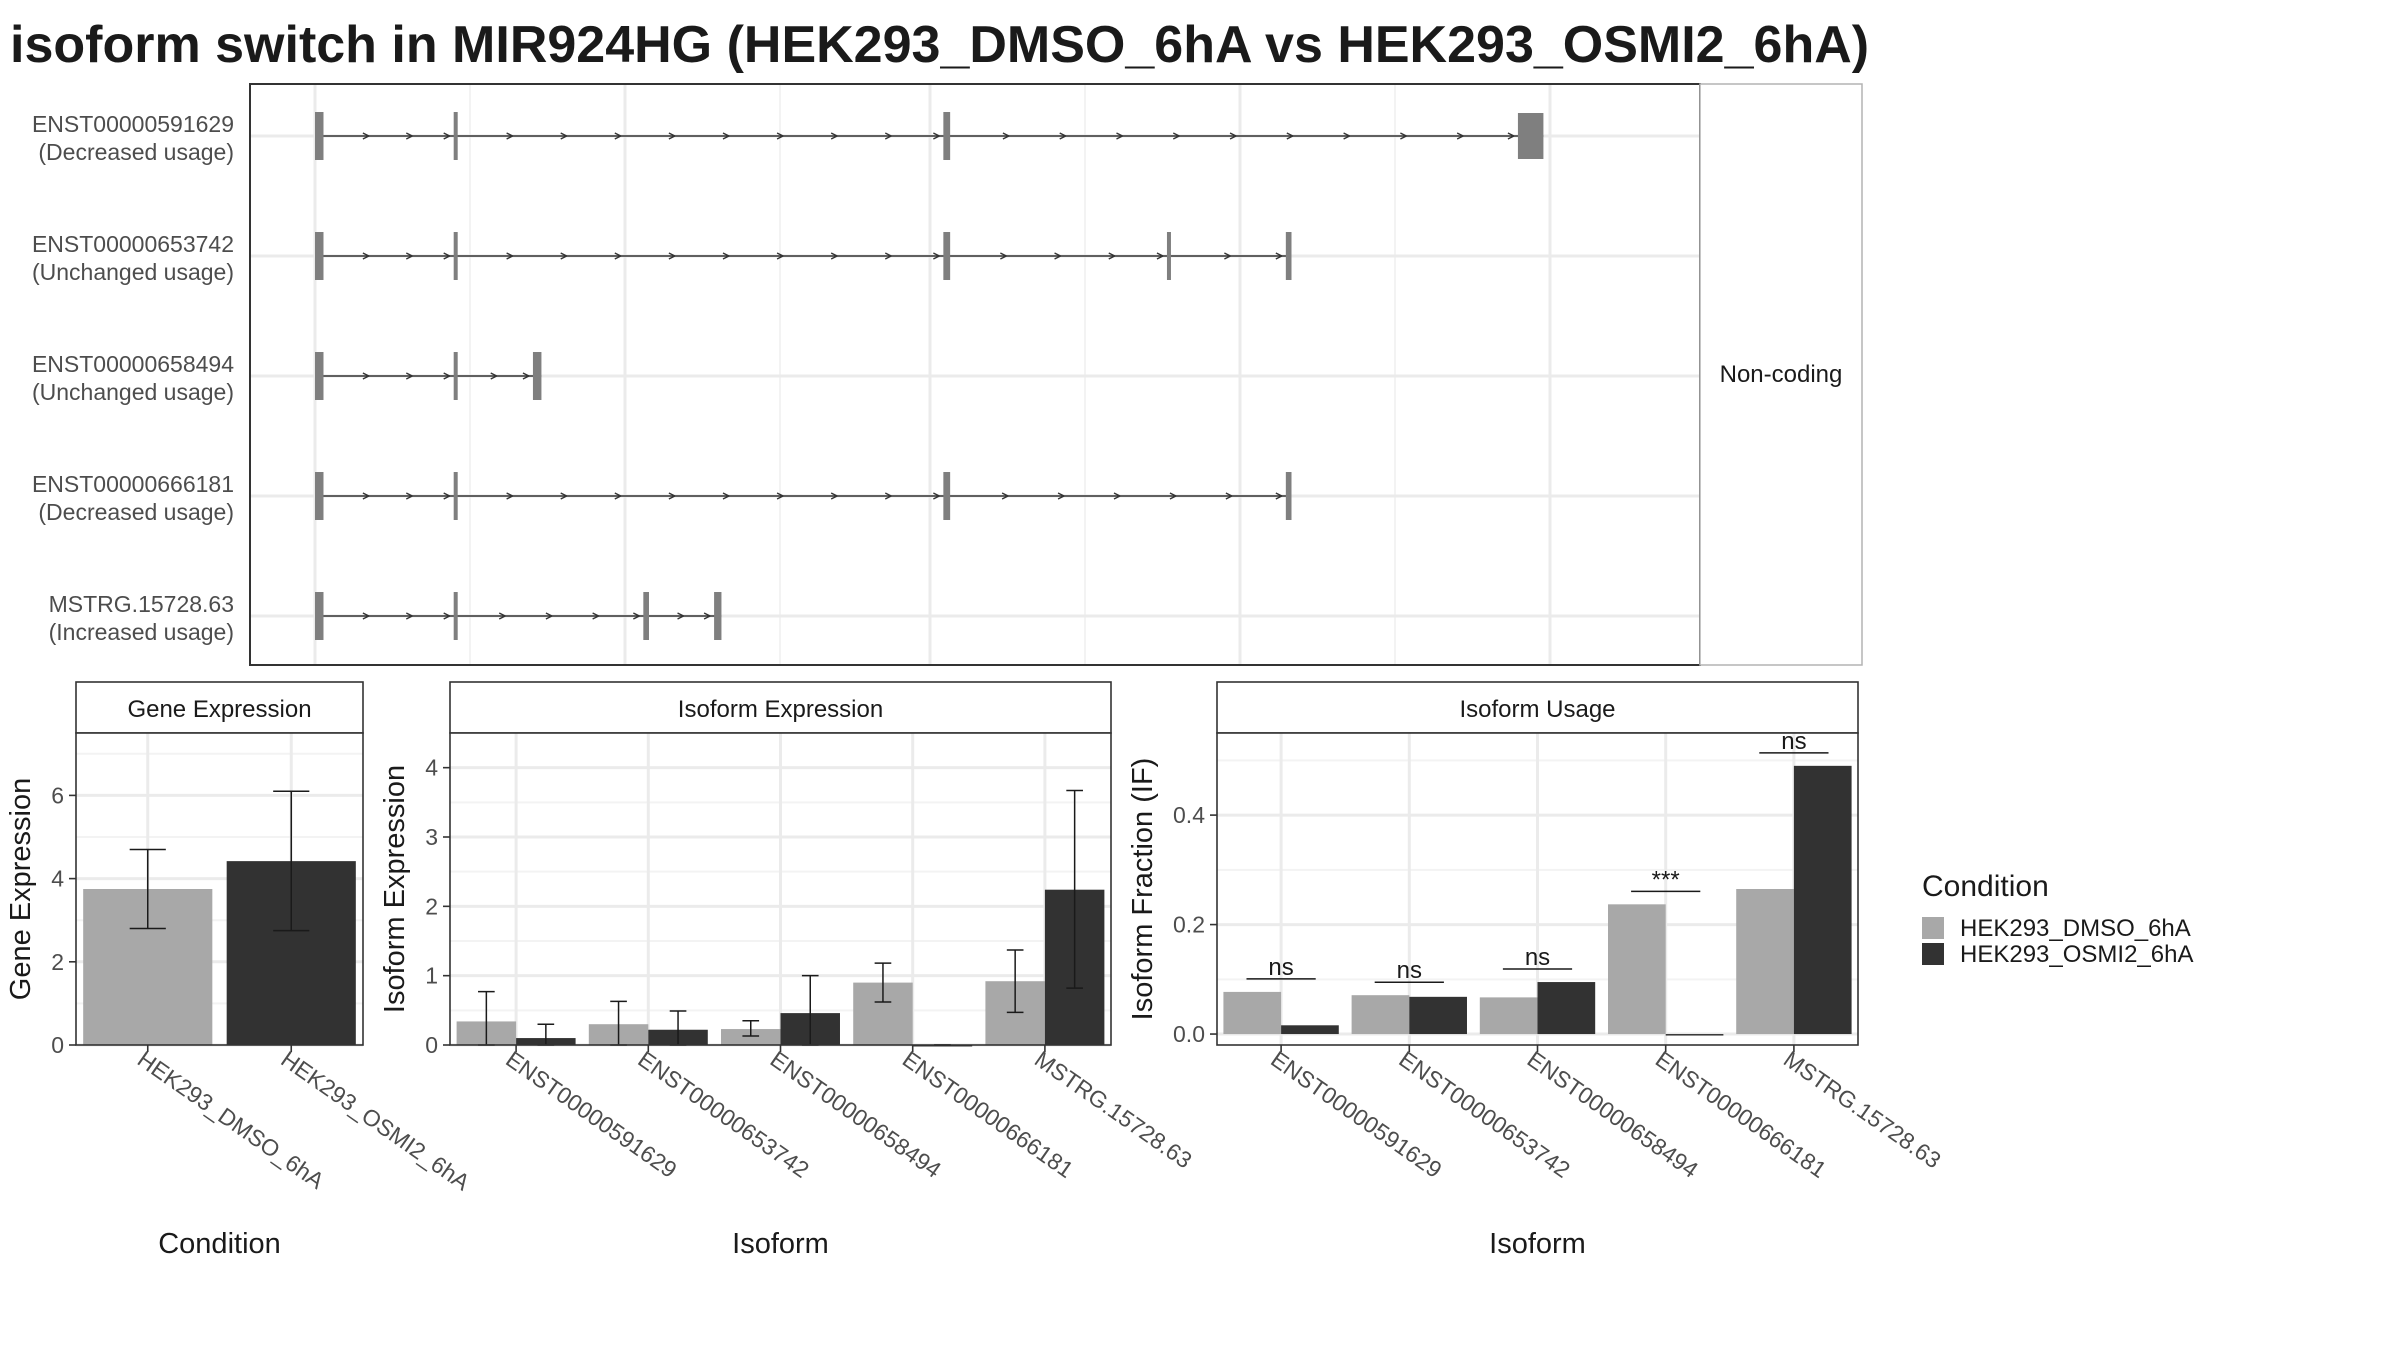 The width and height of the screenshot is (2400, 1350). What do you see at coordinates (136, 152) in the screenshot?
I see `transcript-usage-label: (Decreased usage)` at bounding box center [136, 152].